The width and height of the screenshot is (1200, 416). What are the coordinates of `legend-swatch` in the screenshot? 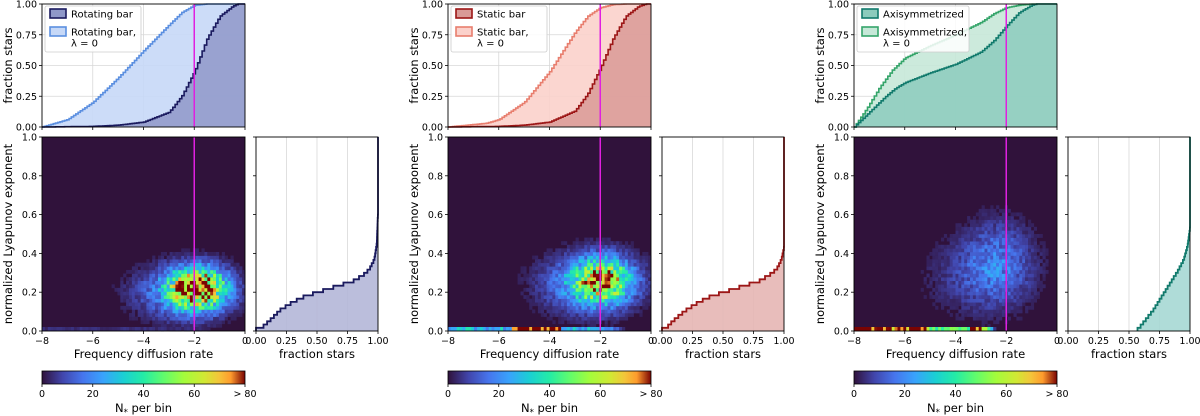 It's located at (58, 13).